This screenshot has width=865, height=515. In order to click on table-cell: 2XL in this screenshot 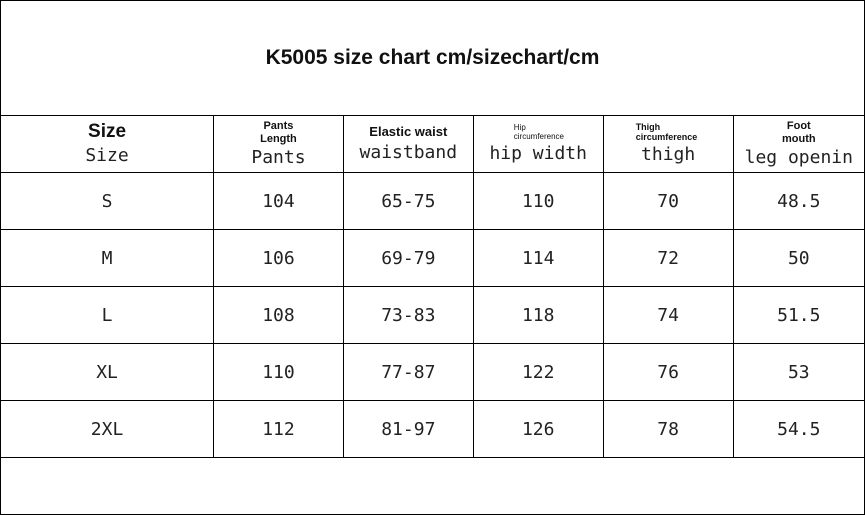, I will do `click(108, 429)`.